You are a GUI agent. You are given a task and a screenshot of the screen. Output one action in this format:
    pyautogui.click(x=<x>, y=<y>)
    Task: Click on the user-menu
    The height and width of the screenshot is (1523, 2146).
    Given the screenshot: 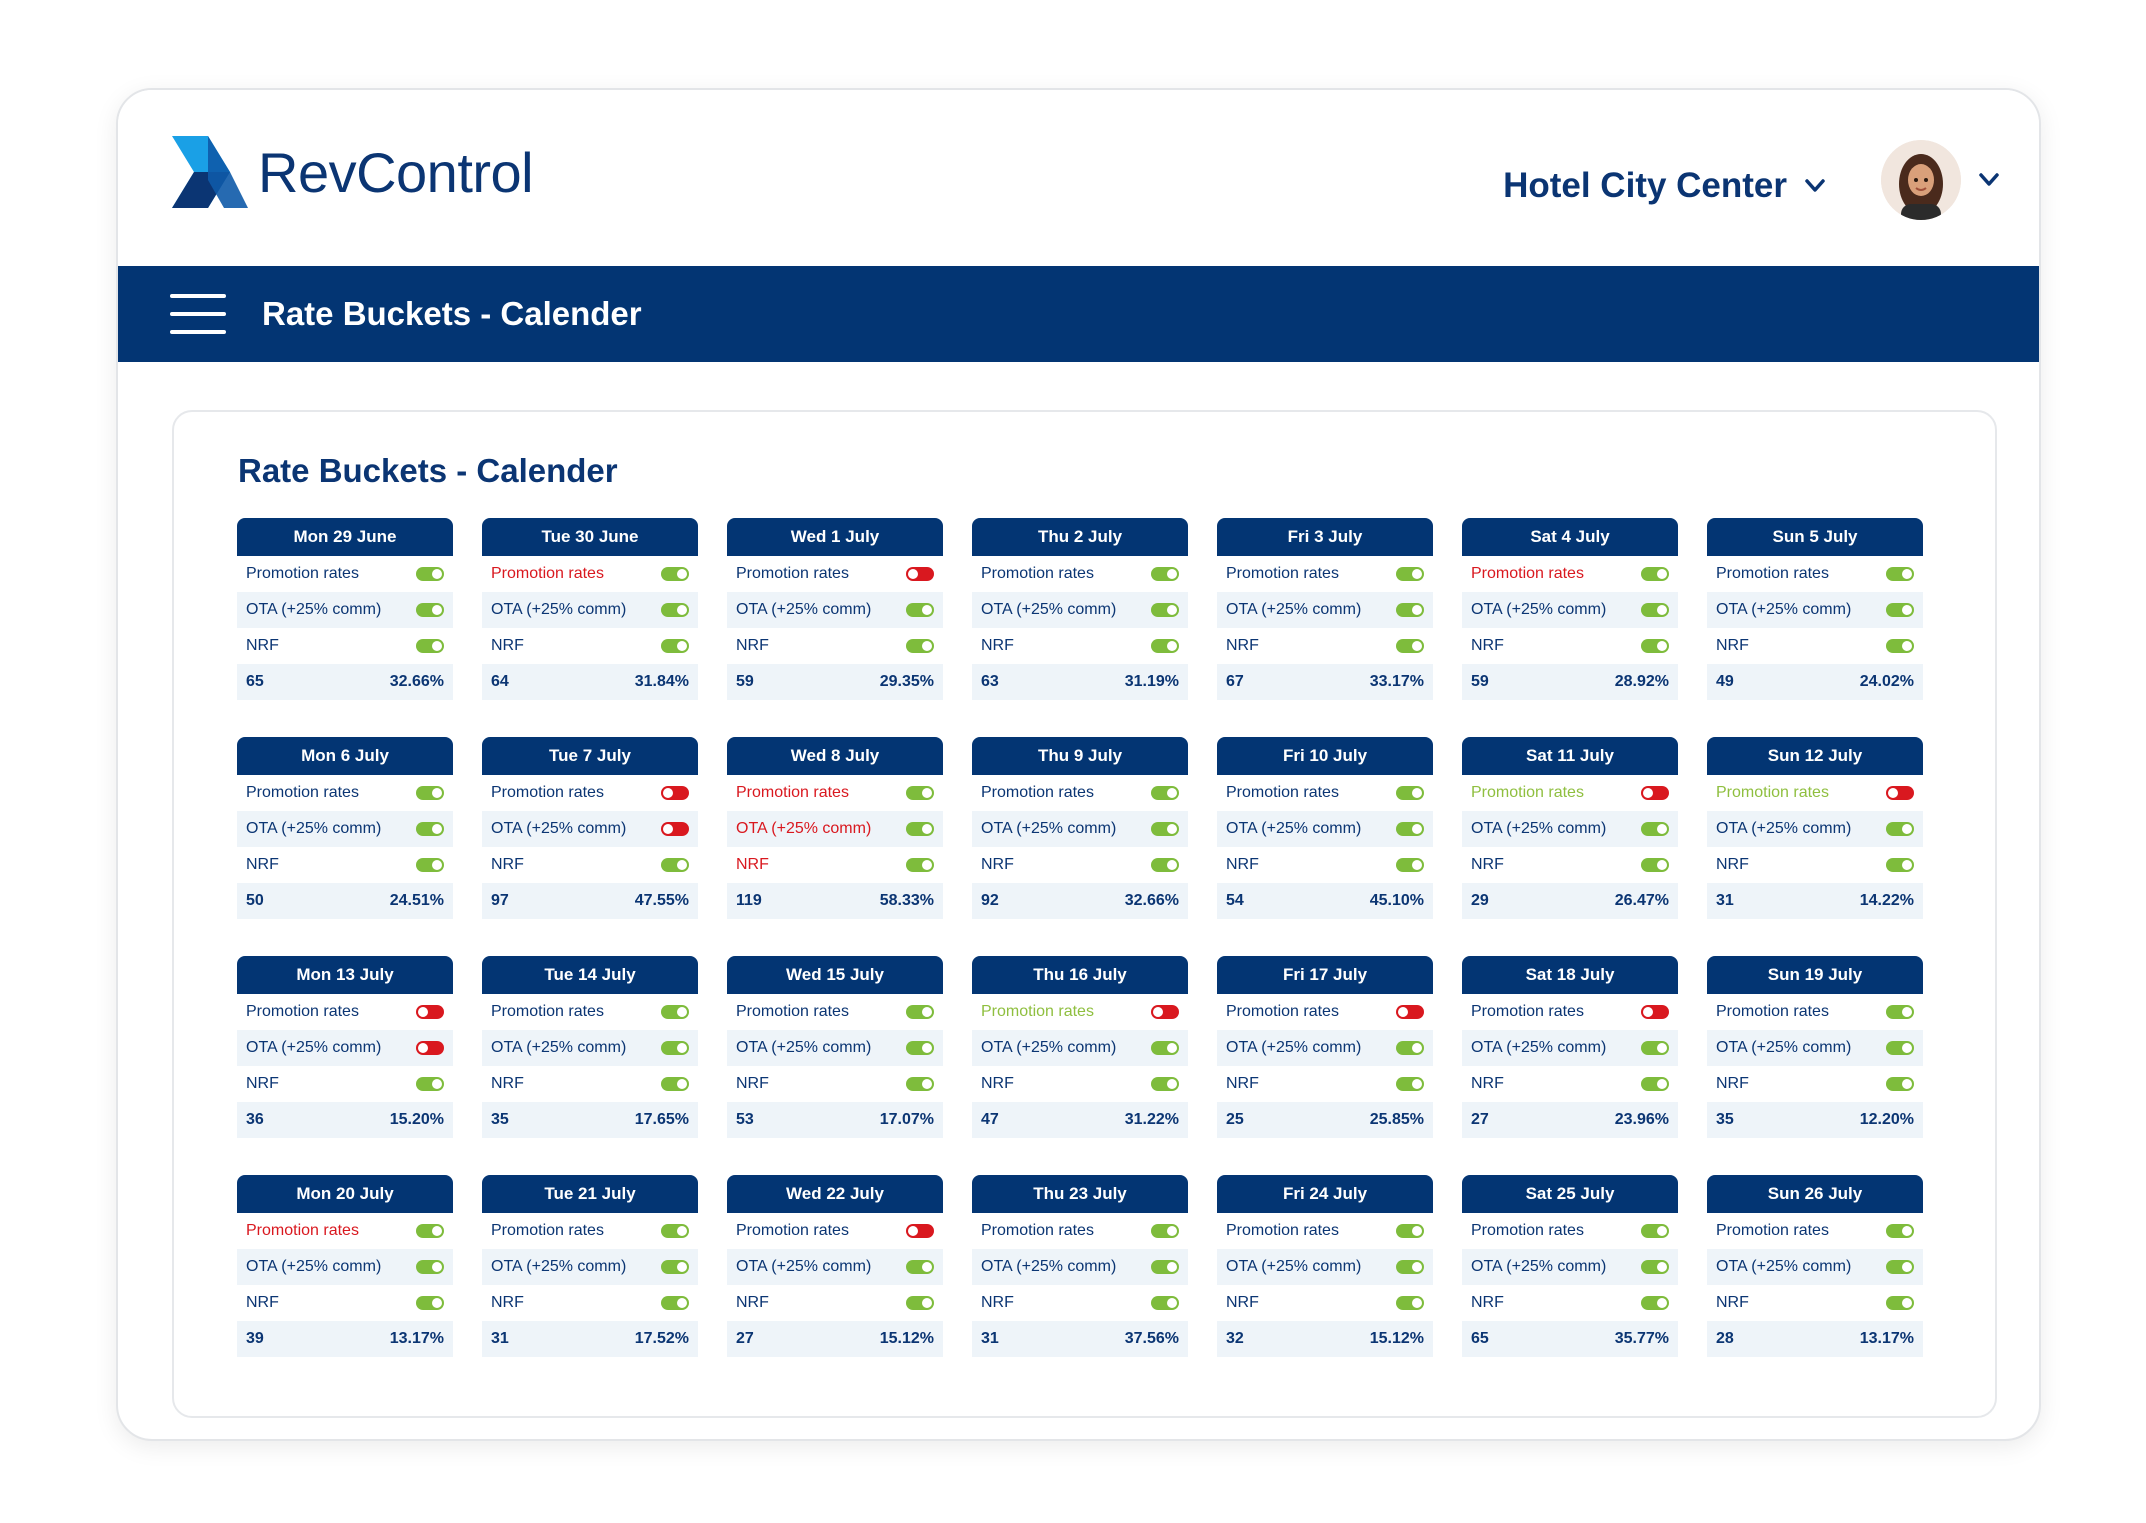 What is the action you would take?
    pyautogui.click(x=1940, y=180)
    